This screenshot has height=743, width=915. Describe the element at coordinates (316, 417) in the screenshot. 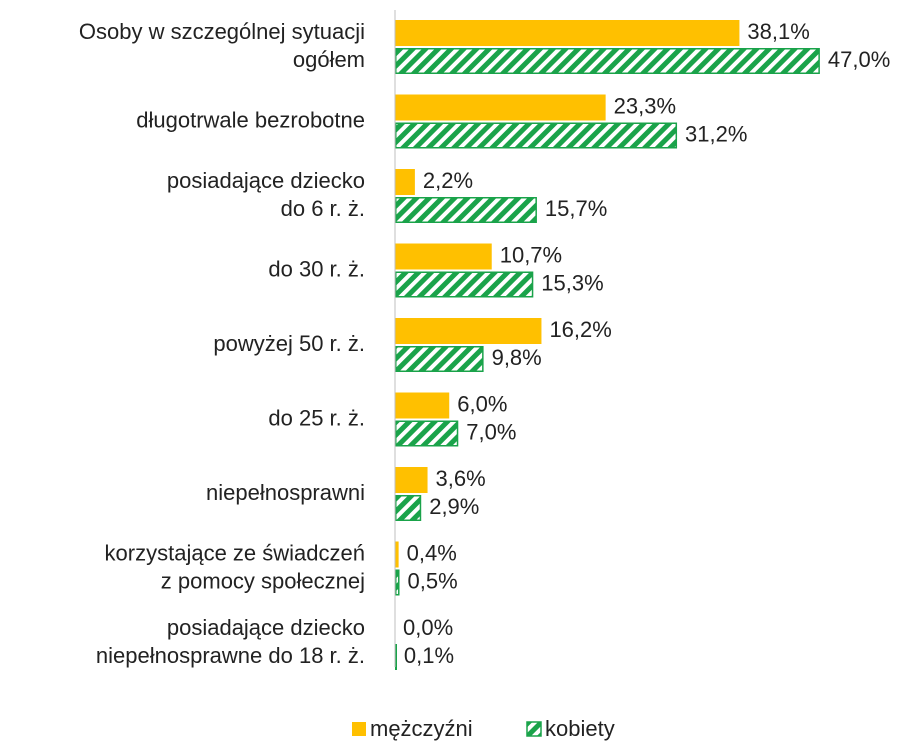

I see `category-label: do 25 r. ż.` at that location.